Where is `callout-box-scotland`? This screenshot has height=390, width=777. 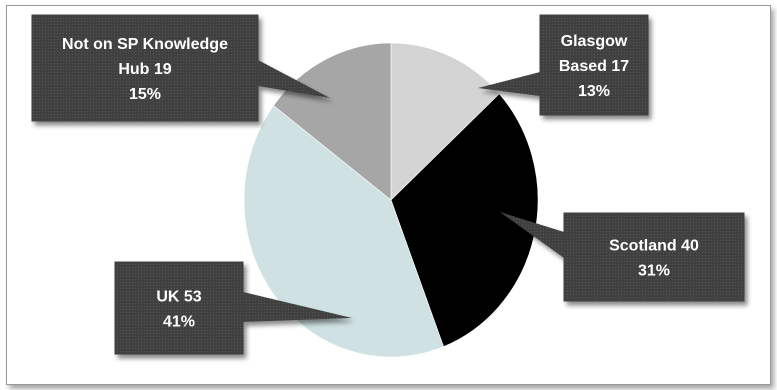
callout-box-scotland is located at coordinates (654, 257).